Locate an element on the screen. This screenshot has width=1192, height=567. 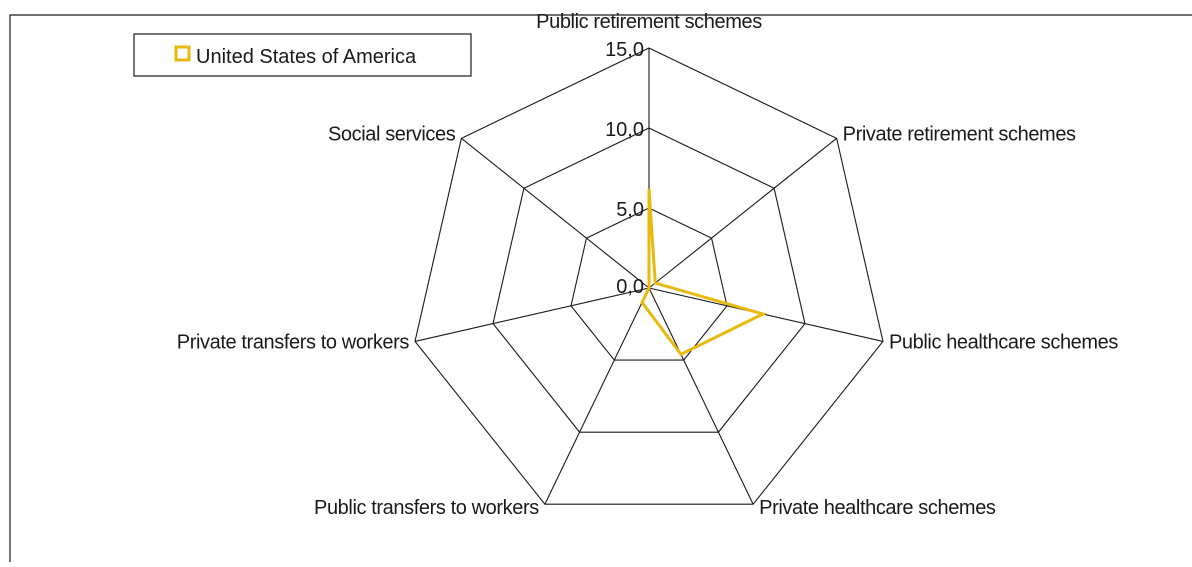
axis-label: Public transfers to workers is located at coordinates (426, 508).